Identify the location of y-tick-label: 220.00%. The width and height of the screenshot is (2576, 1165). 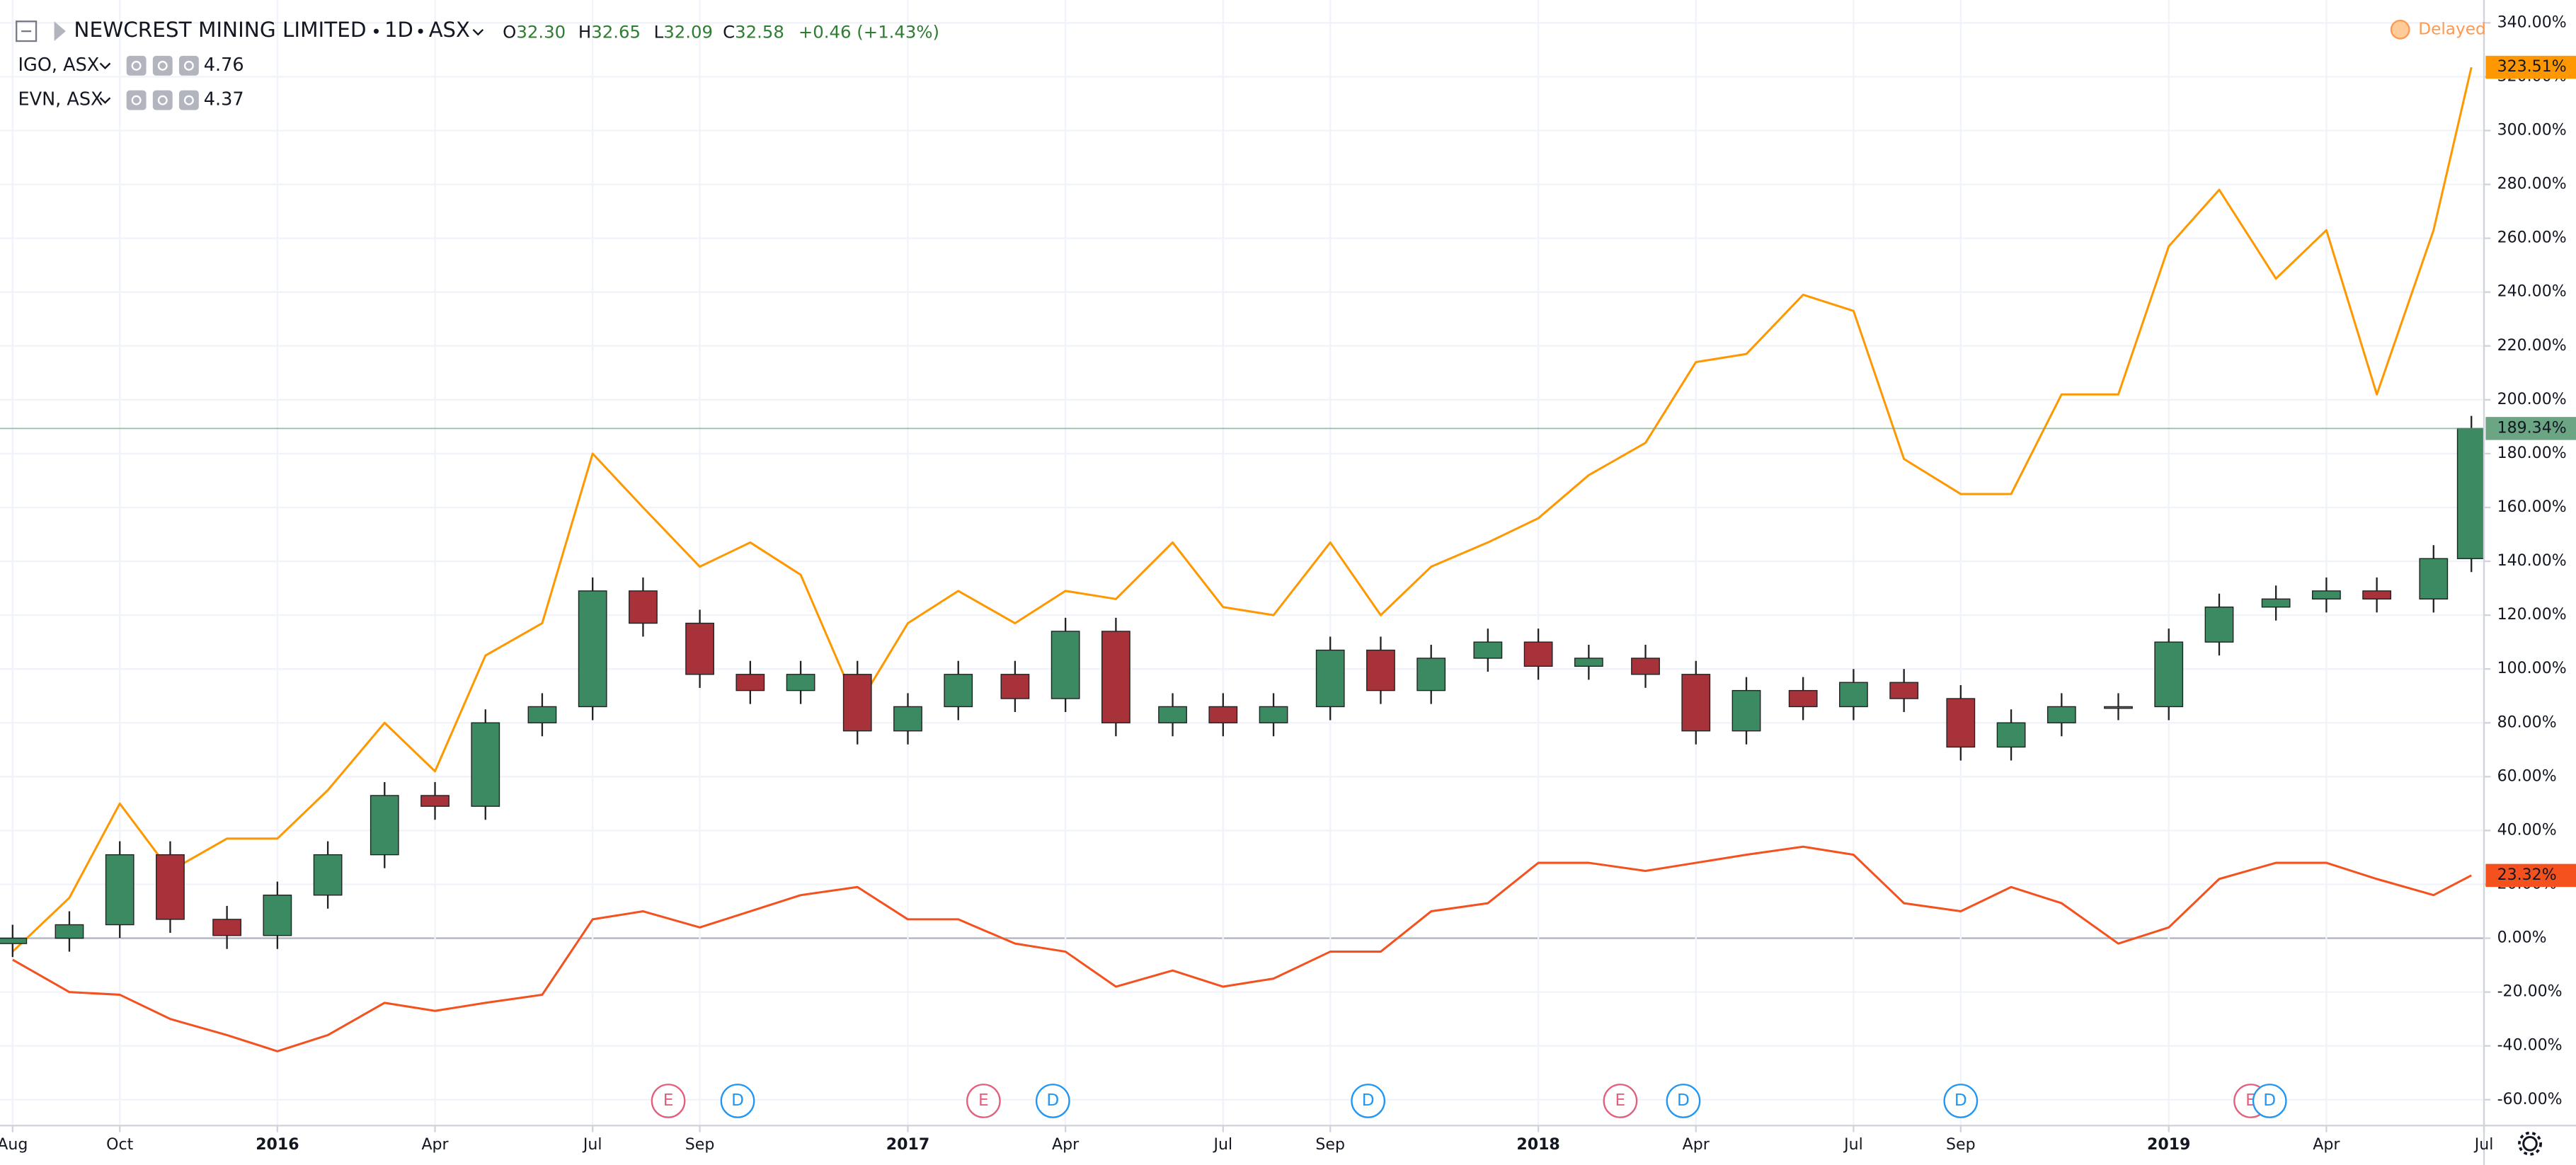
(2532, 346).